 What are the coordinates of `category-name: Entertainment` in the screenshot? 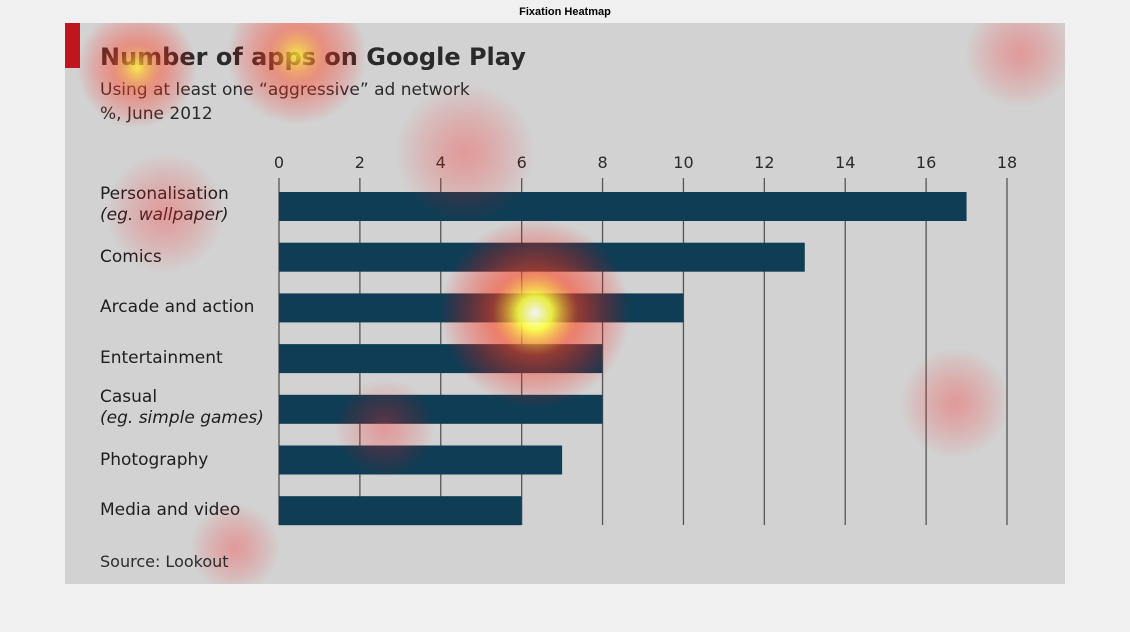 It's located at (161, 358).